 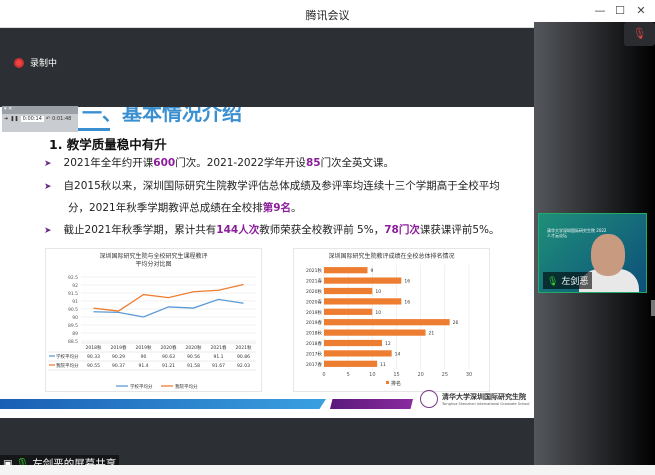 I want to click on y-tick-label: 90.5, so click(x=73, y=310).